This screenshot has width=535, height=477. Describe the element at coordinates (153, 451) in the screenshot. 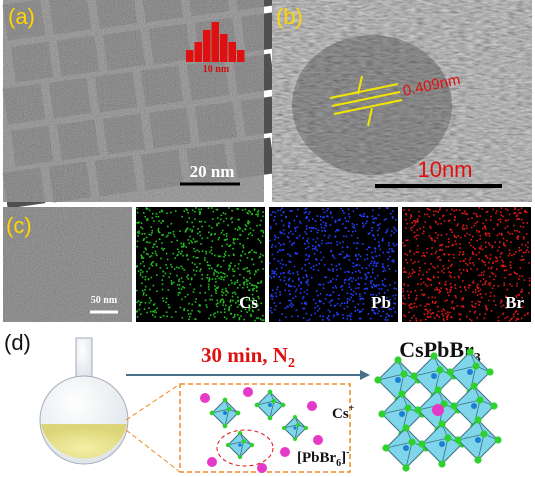

I see `zoom-line` at that location.